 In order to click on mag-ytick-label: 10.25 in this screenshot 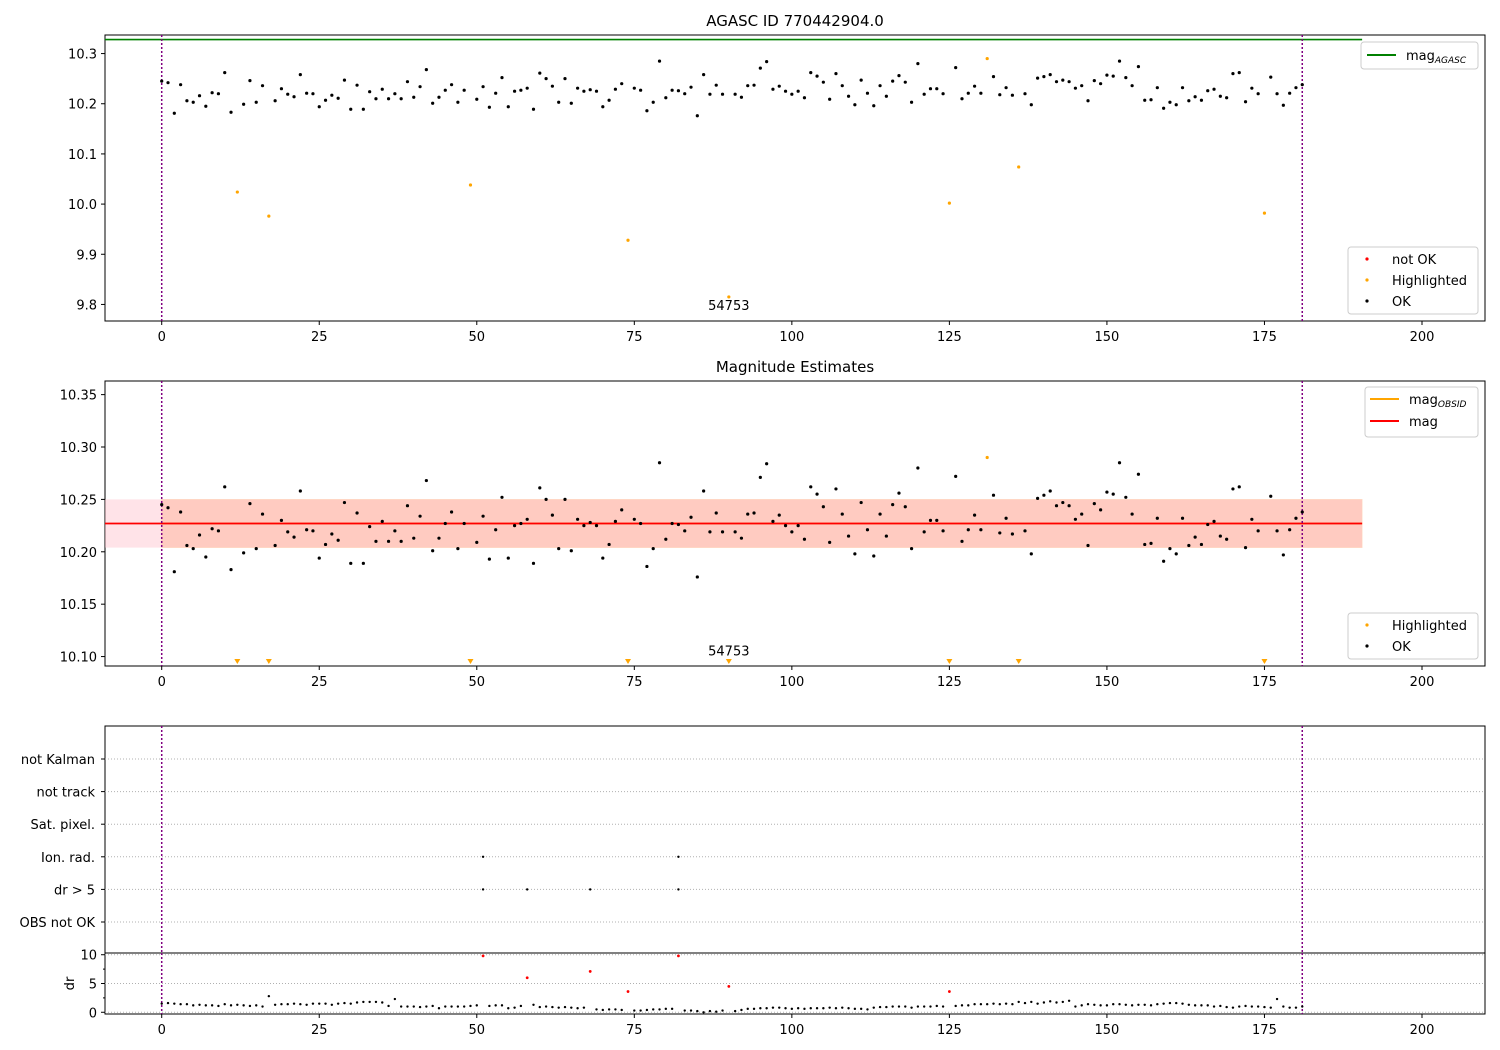, I will do `click(78, 500)`.